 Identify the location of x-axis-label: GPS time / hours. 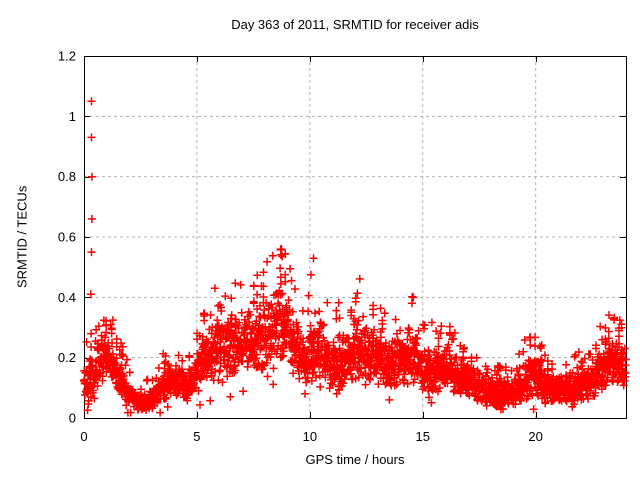
(355, 459).